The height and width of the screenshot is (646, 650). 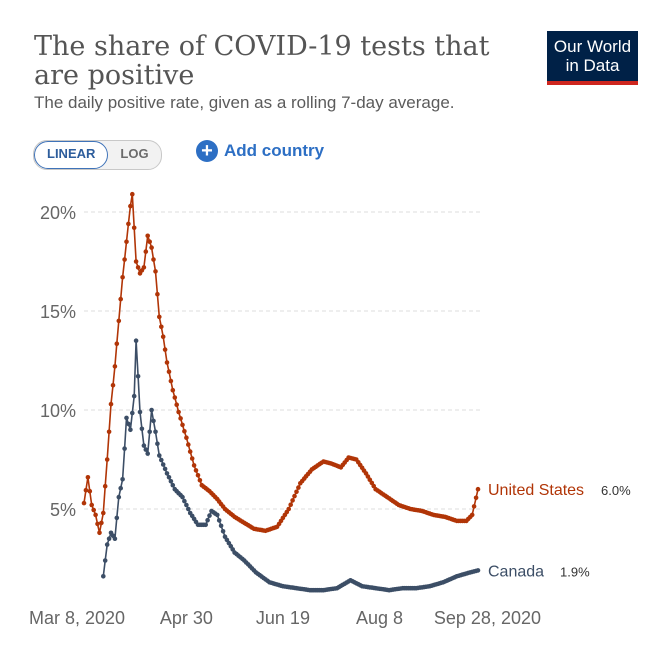 What do you see at coordinates (58, 312) in the screenshot?
I see `y-tick-label: 15%` at bounding box center [58, 312].